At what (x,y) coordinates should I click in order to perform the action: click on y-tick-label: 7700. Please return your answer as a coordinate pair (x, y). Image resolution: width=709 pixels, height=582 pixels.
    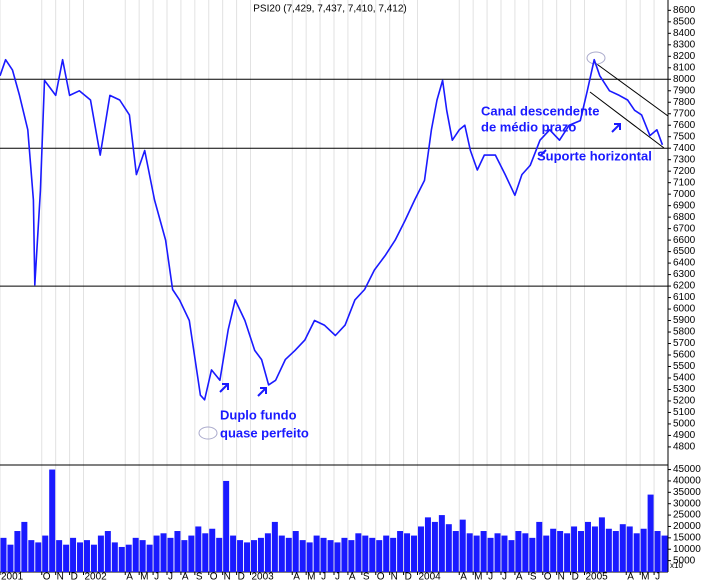
    Looking at the image, I should click on (684, 113).